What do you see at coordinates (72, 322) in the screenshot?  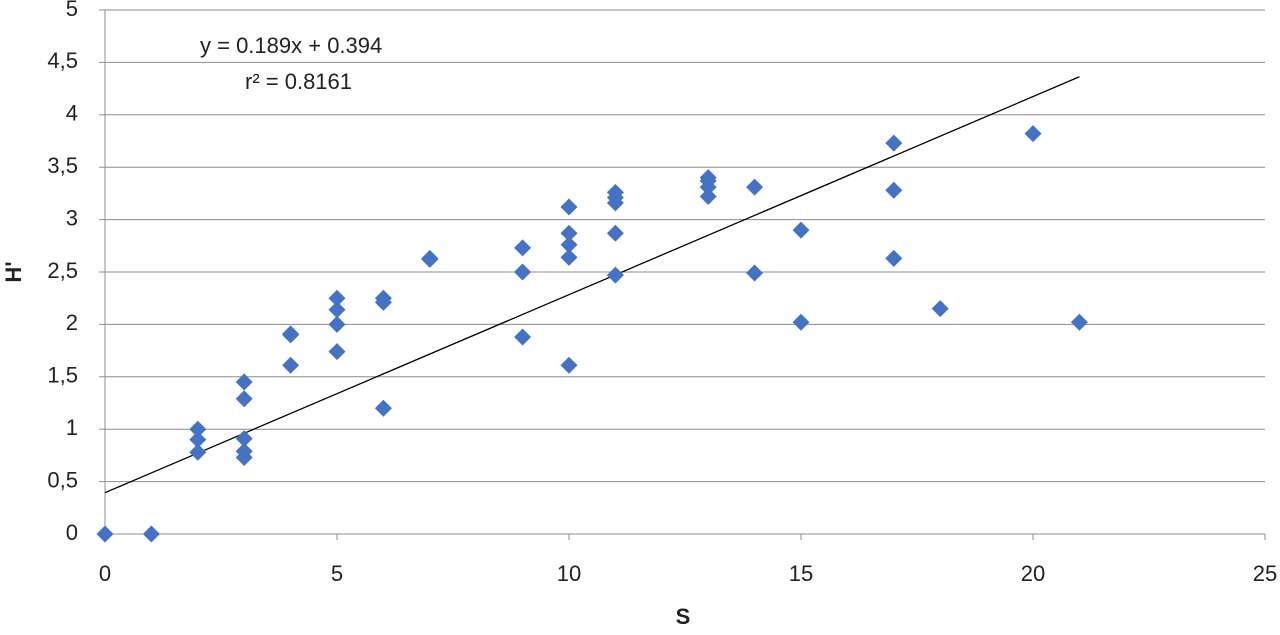 I see `y-tick-label: 2` at bounding box center [72, 322].